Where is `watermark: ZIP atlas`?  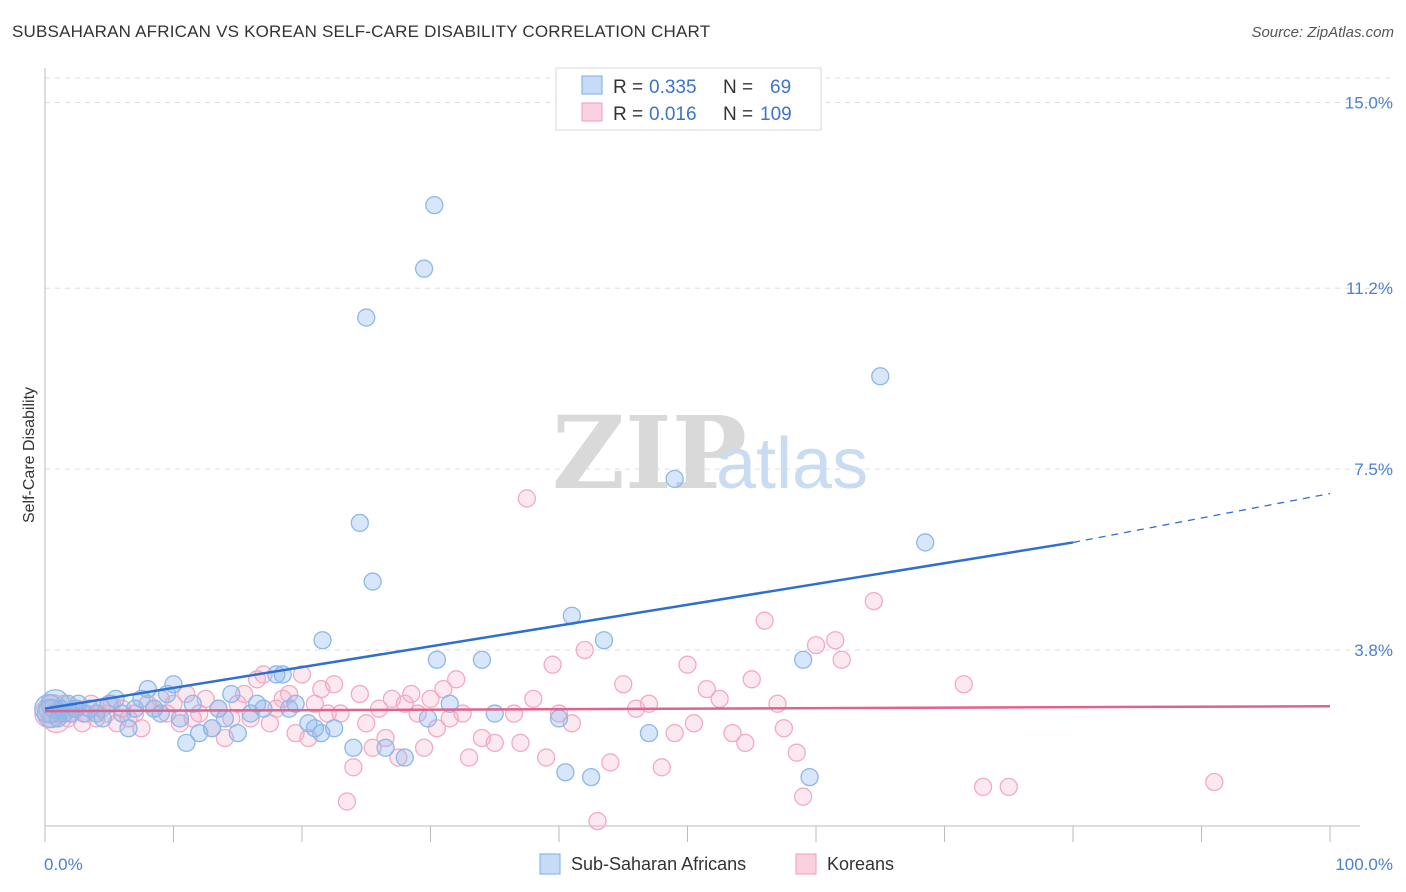 watermark: ZIP atlas is located at coordinates (710, 453).